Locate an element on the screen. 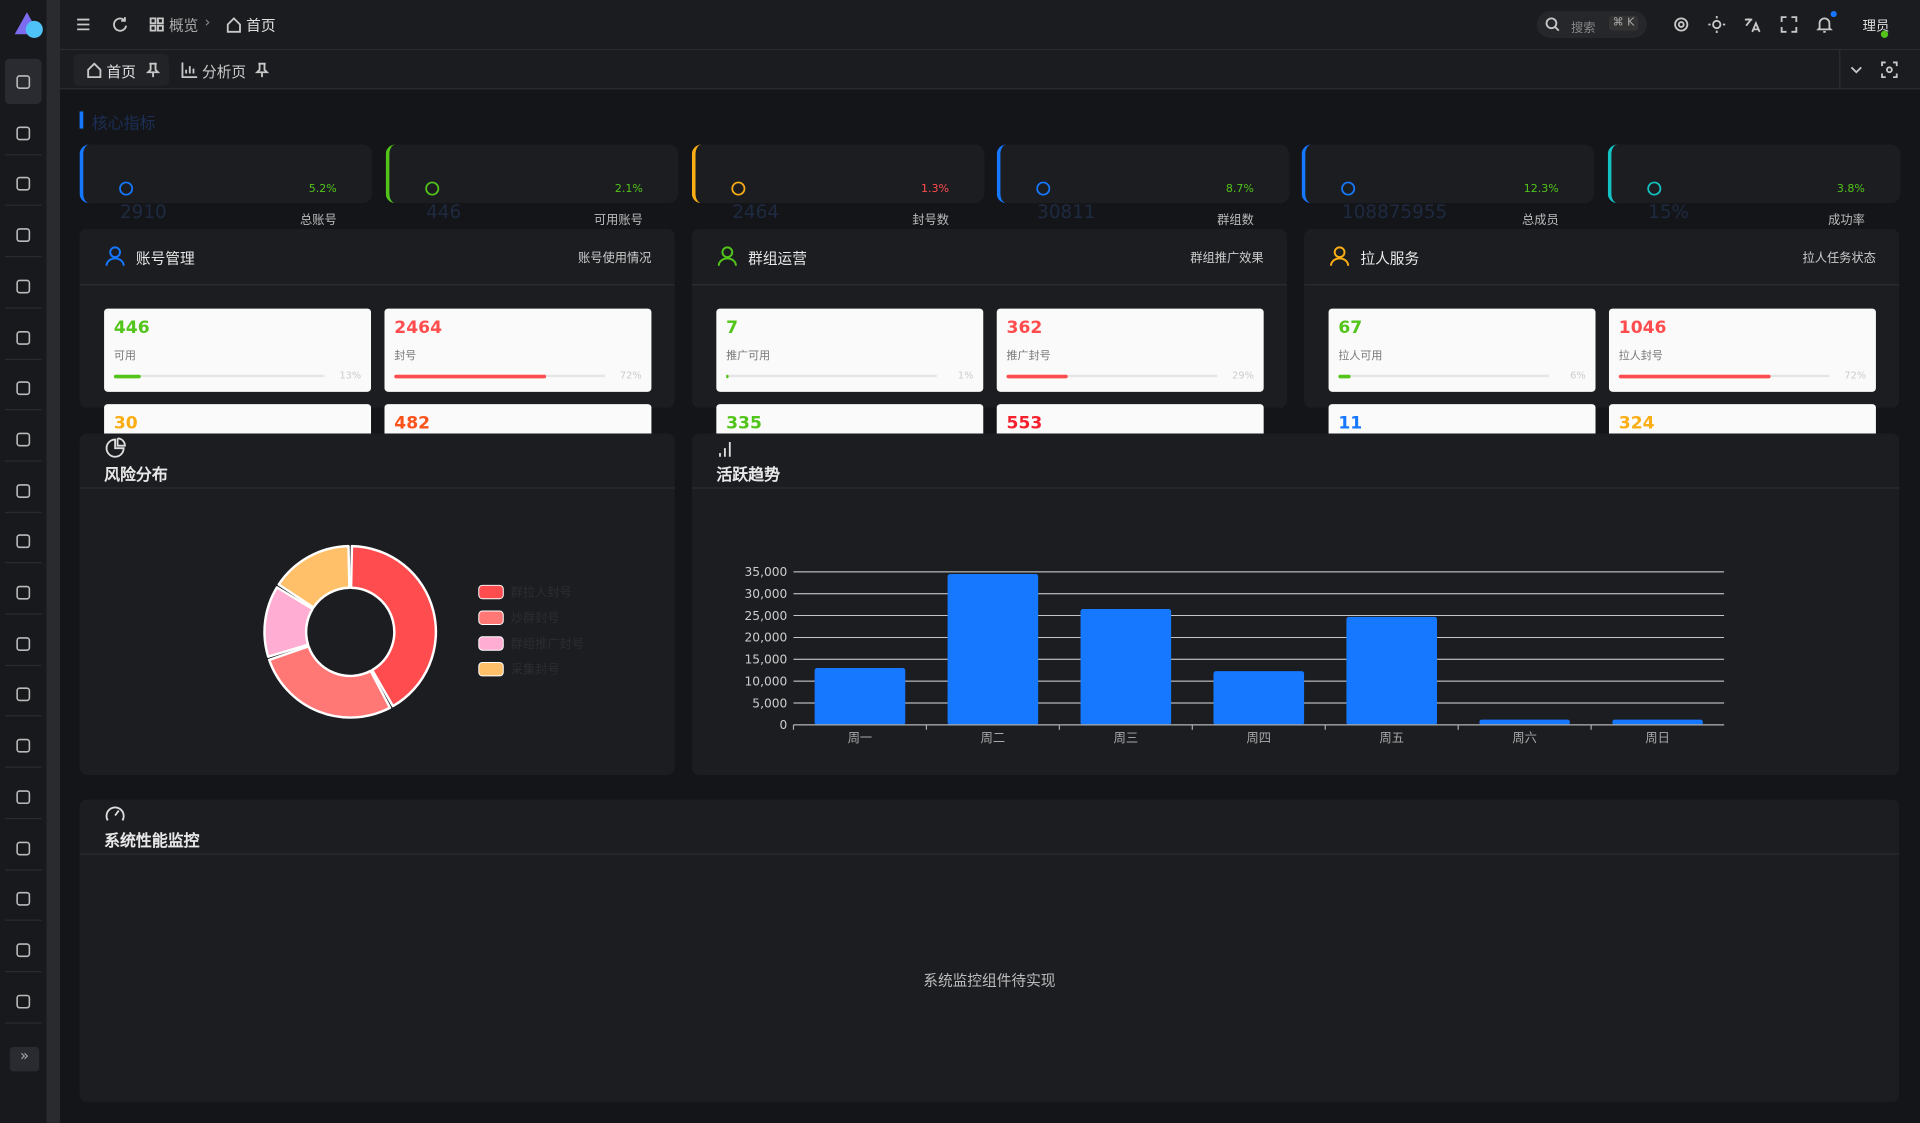 Image resolution: width=1920 pixels, height=1123 pixels. search-icon is located at coordinates (1552, 24).